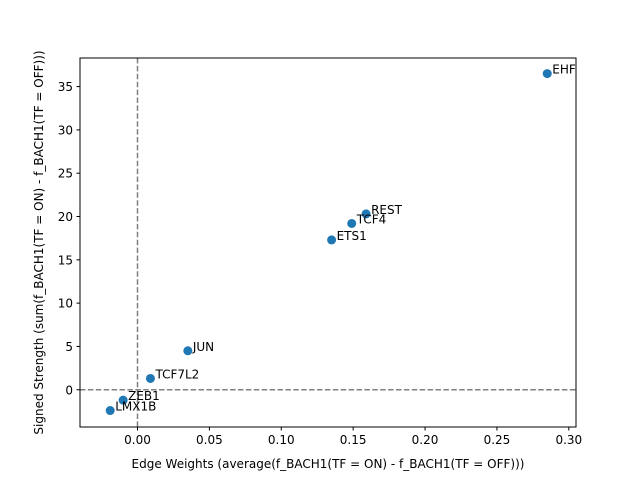 This screenshot has height=480, width=640. What do you see at coordinates (568, 440) in the screenshot?
I see `x-tick-label: 0.30` at bounding box center [568, 440].